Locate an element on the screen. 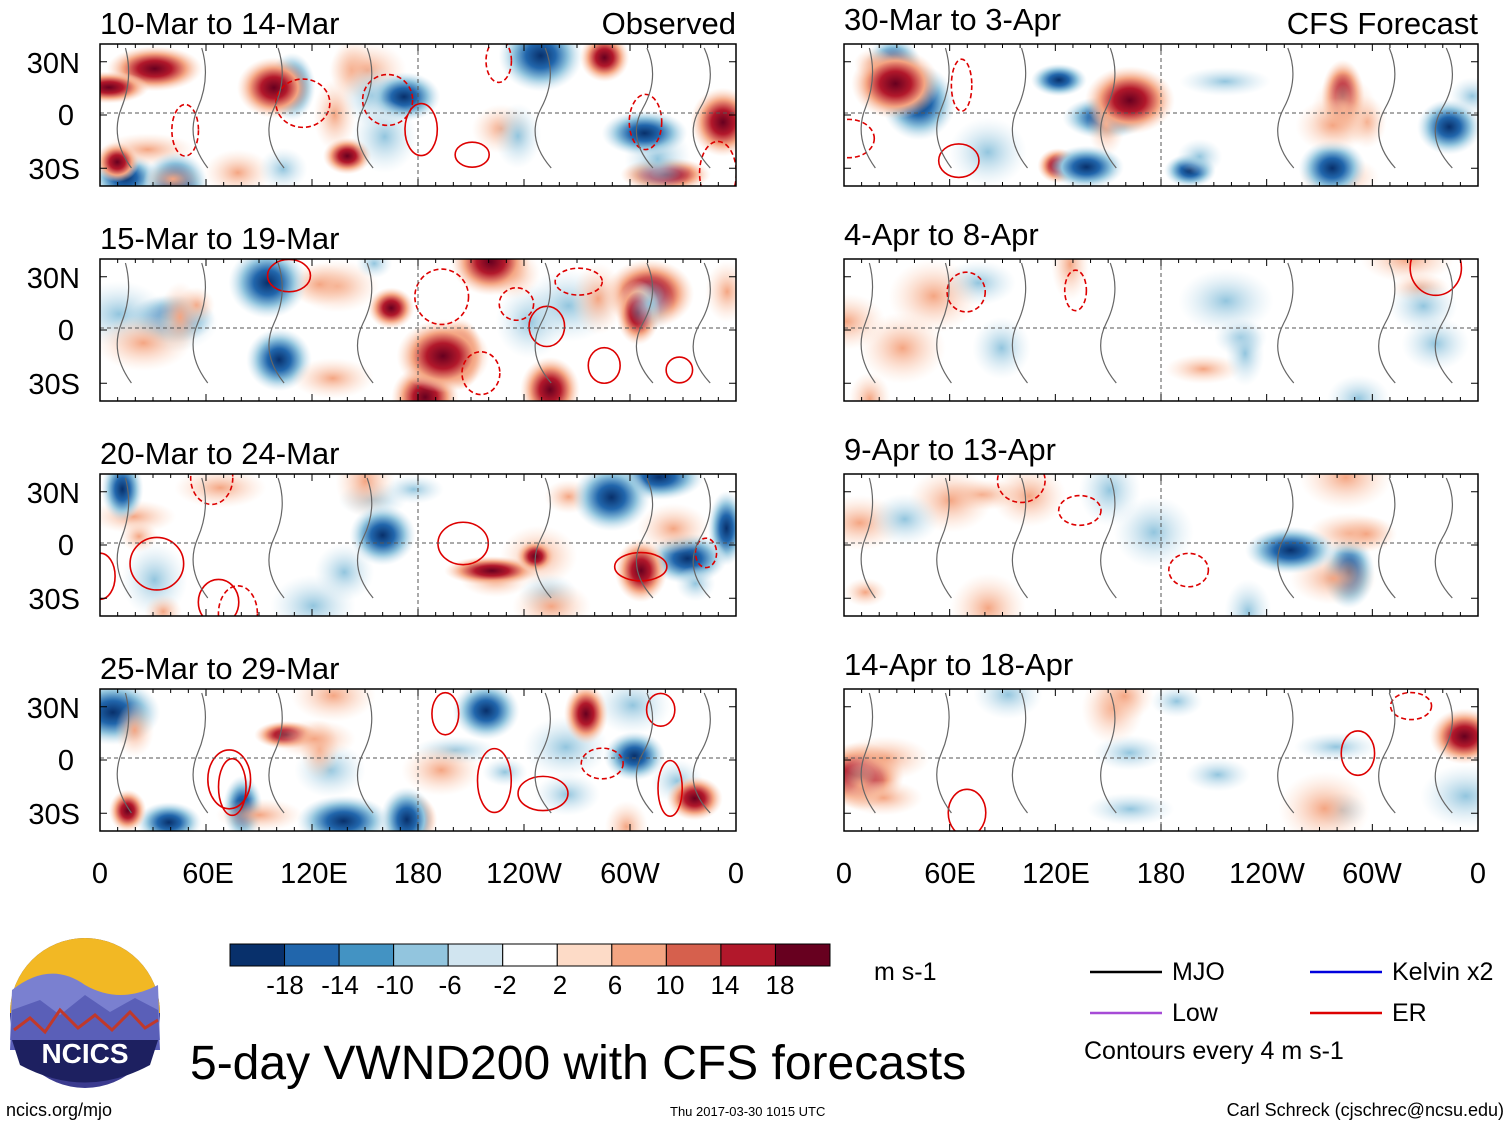 This screenshot has height=1127, width=1510. footer-url: ncics.org/mjo is located at coordinates (59, 1110).